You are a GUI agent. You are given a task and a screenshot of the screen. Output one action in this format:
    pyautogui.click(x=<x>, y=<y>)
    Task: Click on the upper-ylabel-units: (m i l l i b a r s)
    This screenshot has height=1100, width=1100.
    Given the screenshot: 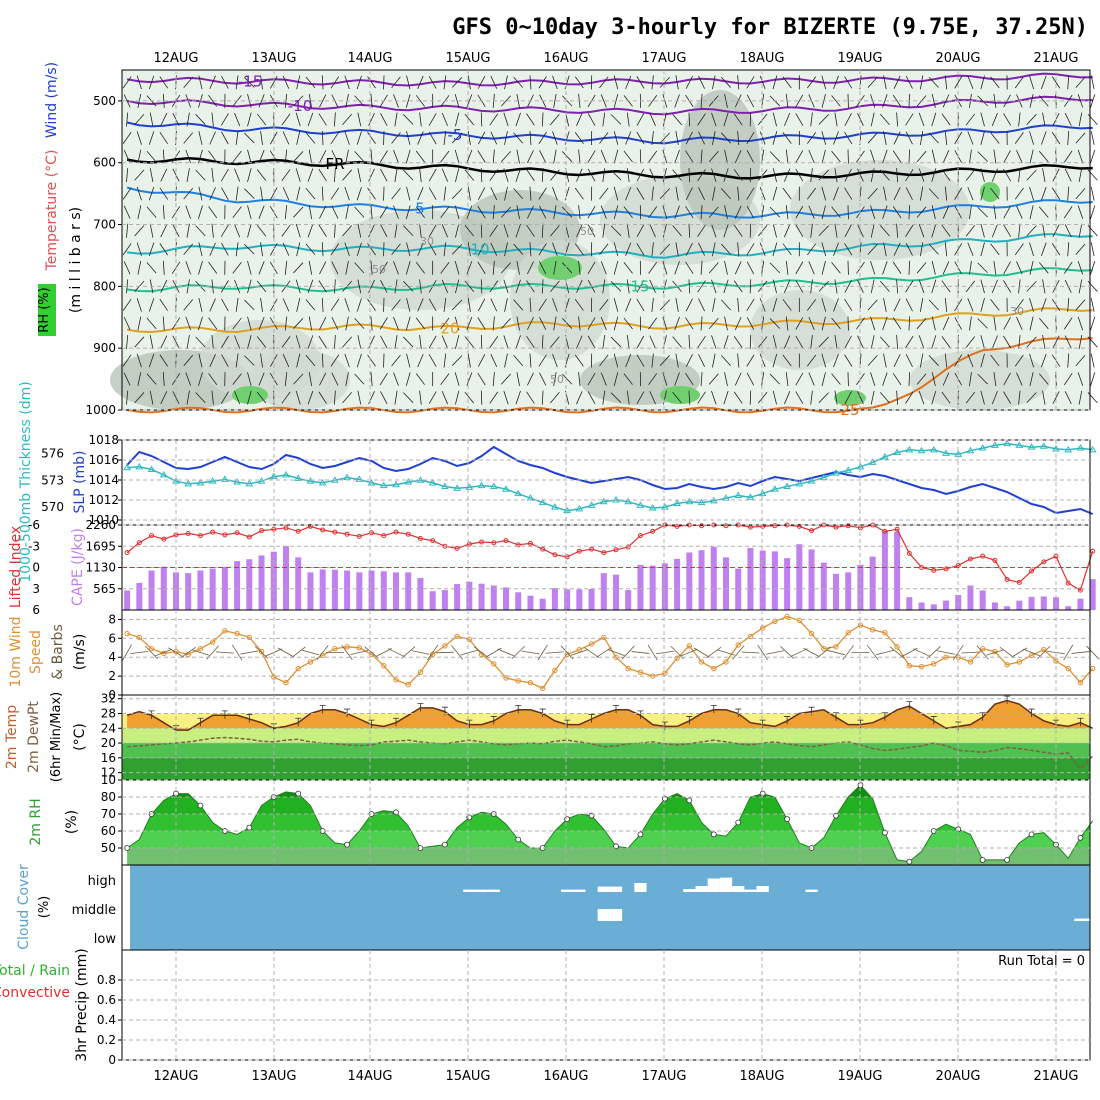 What is the action you would take?
    pyautogui.click(x=76, y=260)
    